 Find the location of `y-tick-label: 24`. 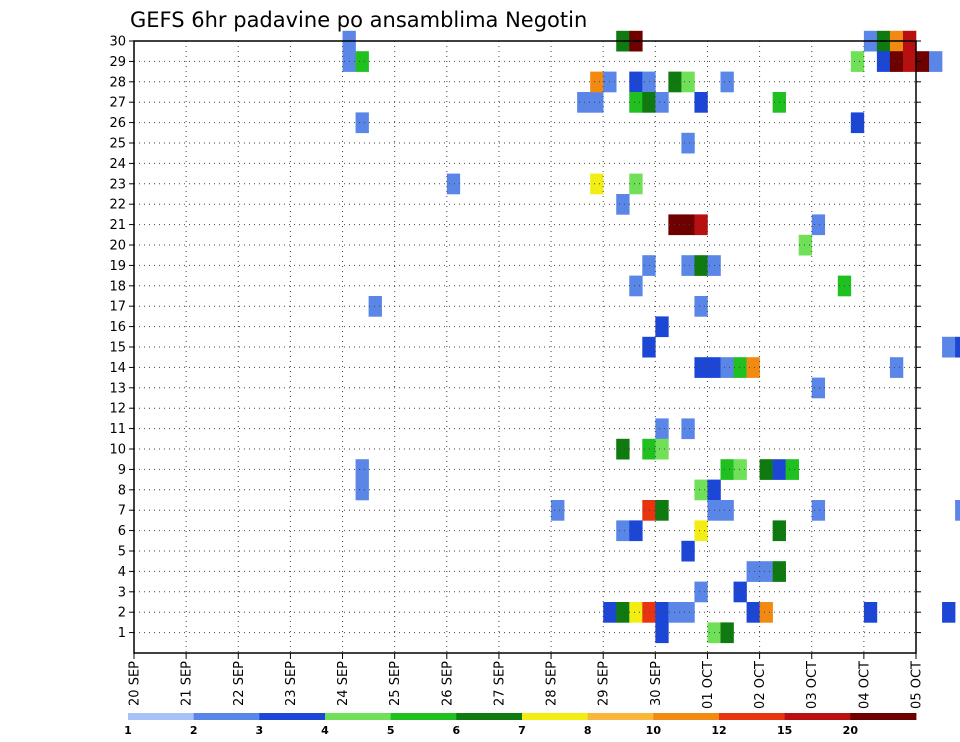

y-tick-label: 24 is located at coordinates (117, 164).